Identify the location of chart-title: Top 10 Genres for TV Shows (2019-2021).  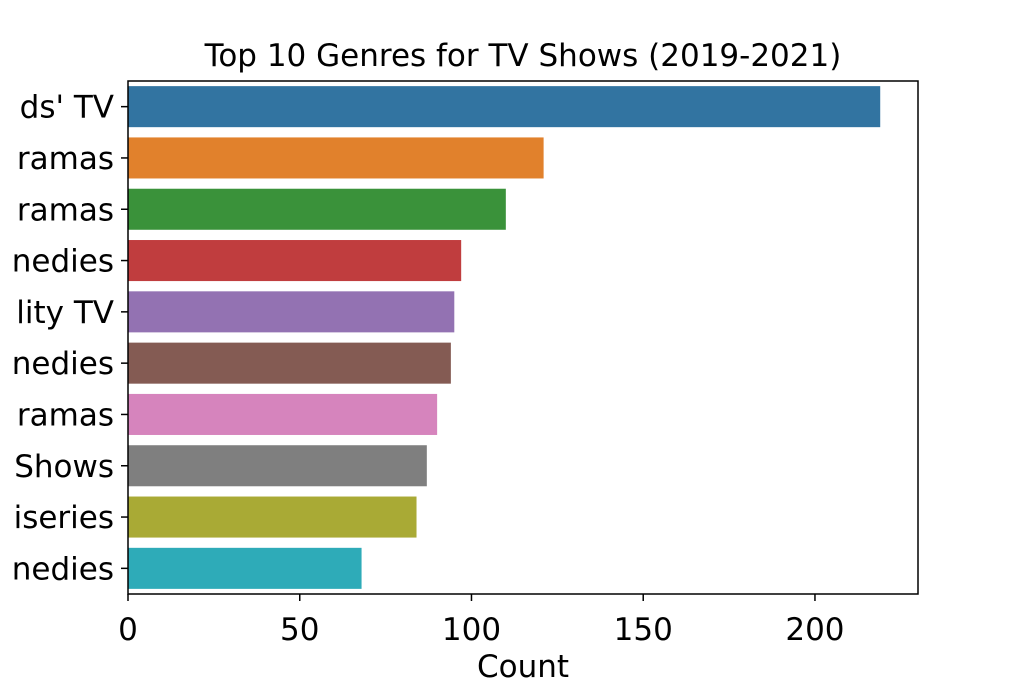
(523, 56).